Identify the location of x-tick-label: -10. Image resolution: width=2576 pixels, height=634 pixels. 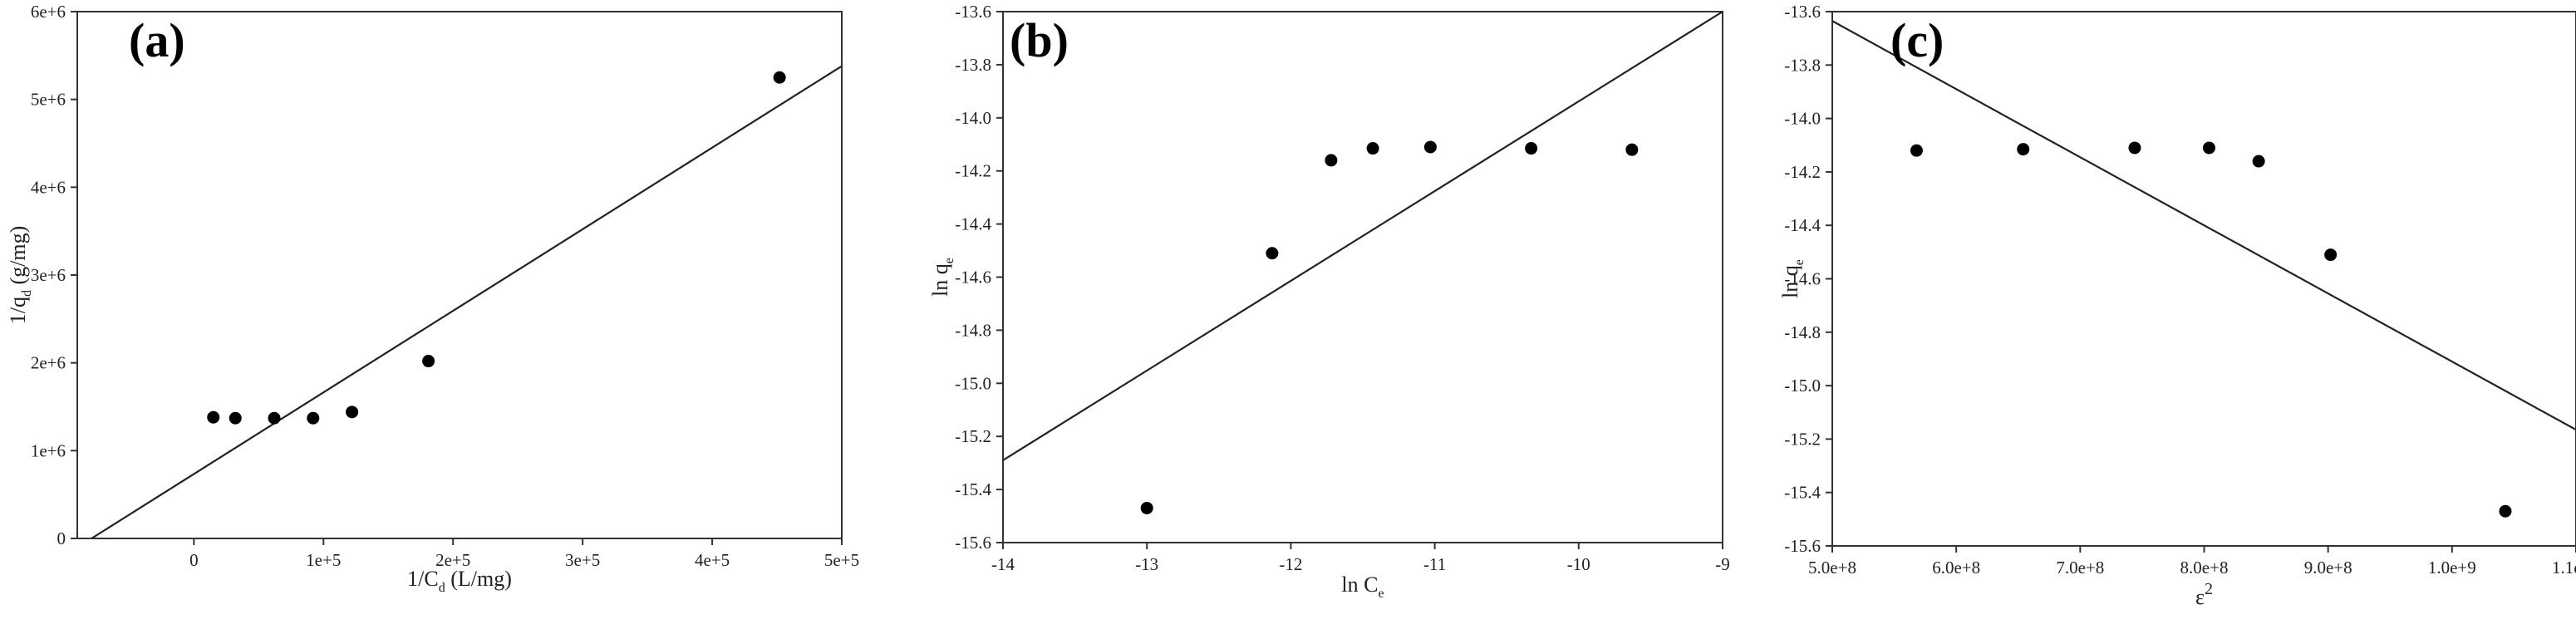
(1578, 564).